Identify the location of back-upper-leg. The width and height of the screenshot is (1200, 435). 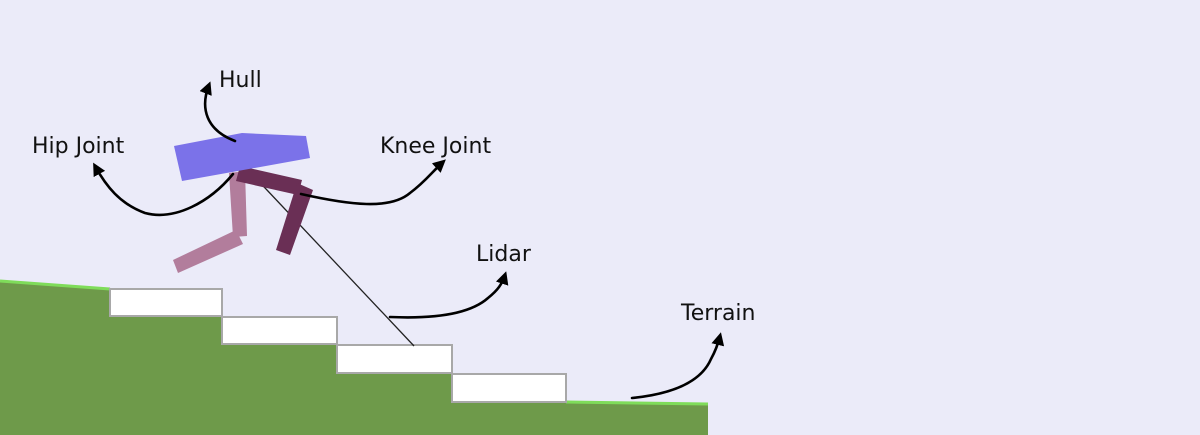
(269, 180).